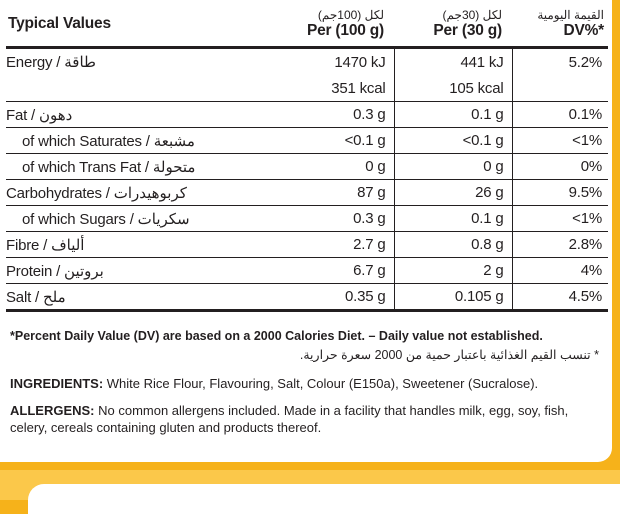 The width and height of the screenshot is (620, 514). I want to click on table-row-fibre: Fibre / ألياف 2.7 g 0.8 g 2.8%, so click(307, 244).